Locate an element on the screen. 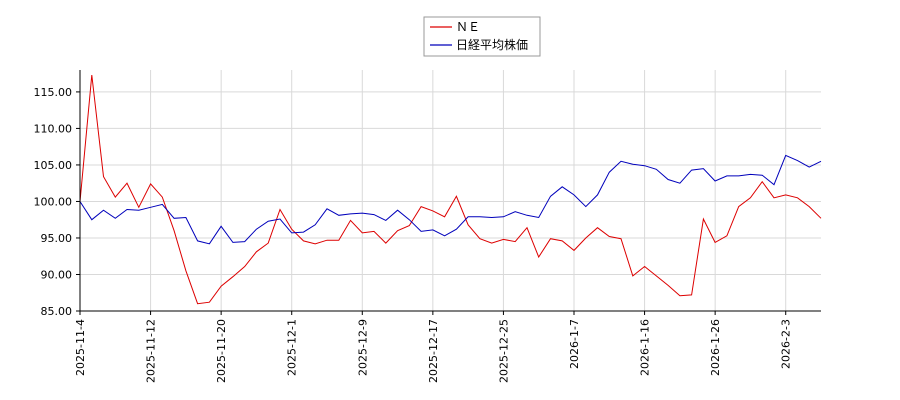 This screenshot has height=400, width=900. x-tick-label: 2026-1-16 is located at coordinates (645, 347).